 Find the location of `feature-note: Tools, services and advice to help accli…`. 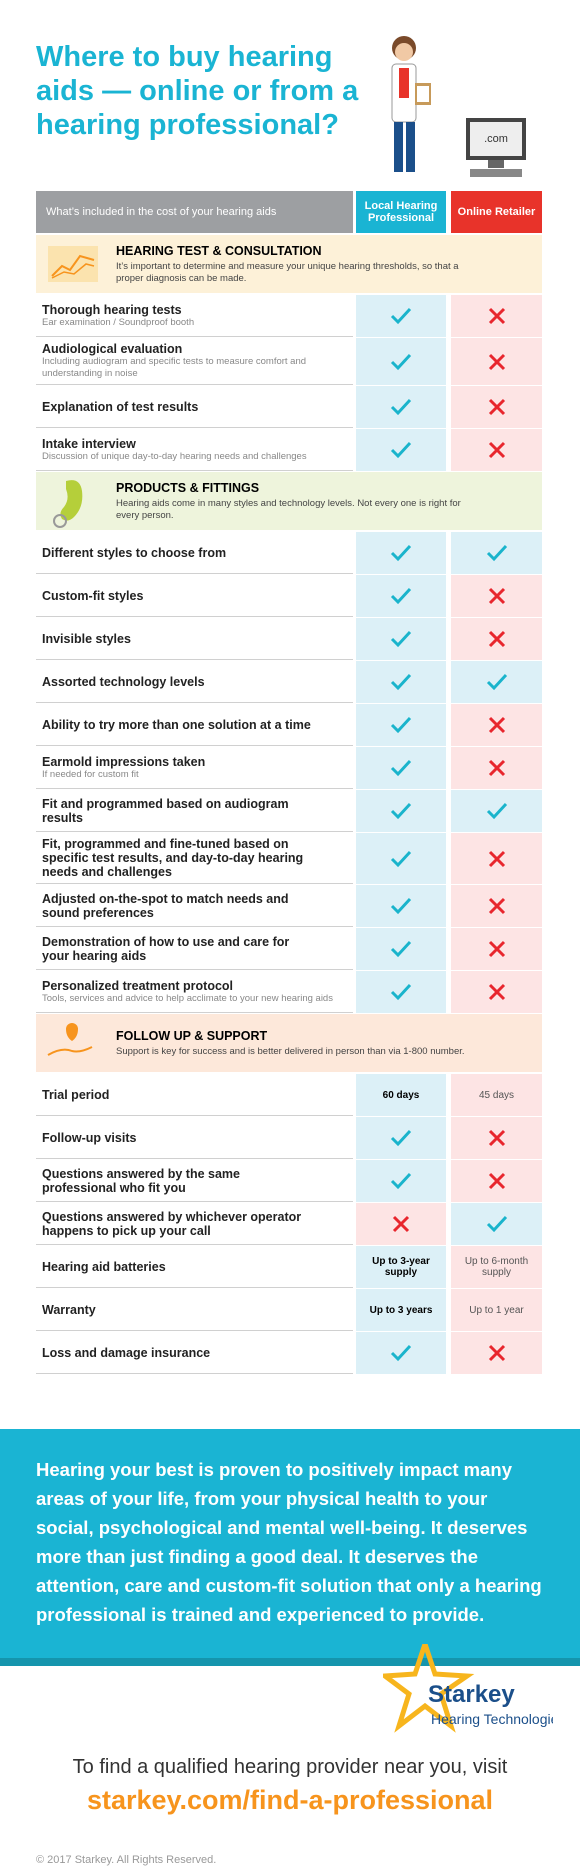

feature-note: Tools, services and advice to help accli… is located at coordinates (187, 998).